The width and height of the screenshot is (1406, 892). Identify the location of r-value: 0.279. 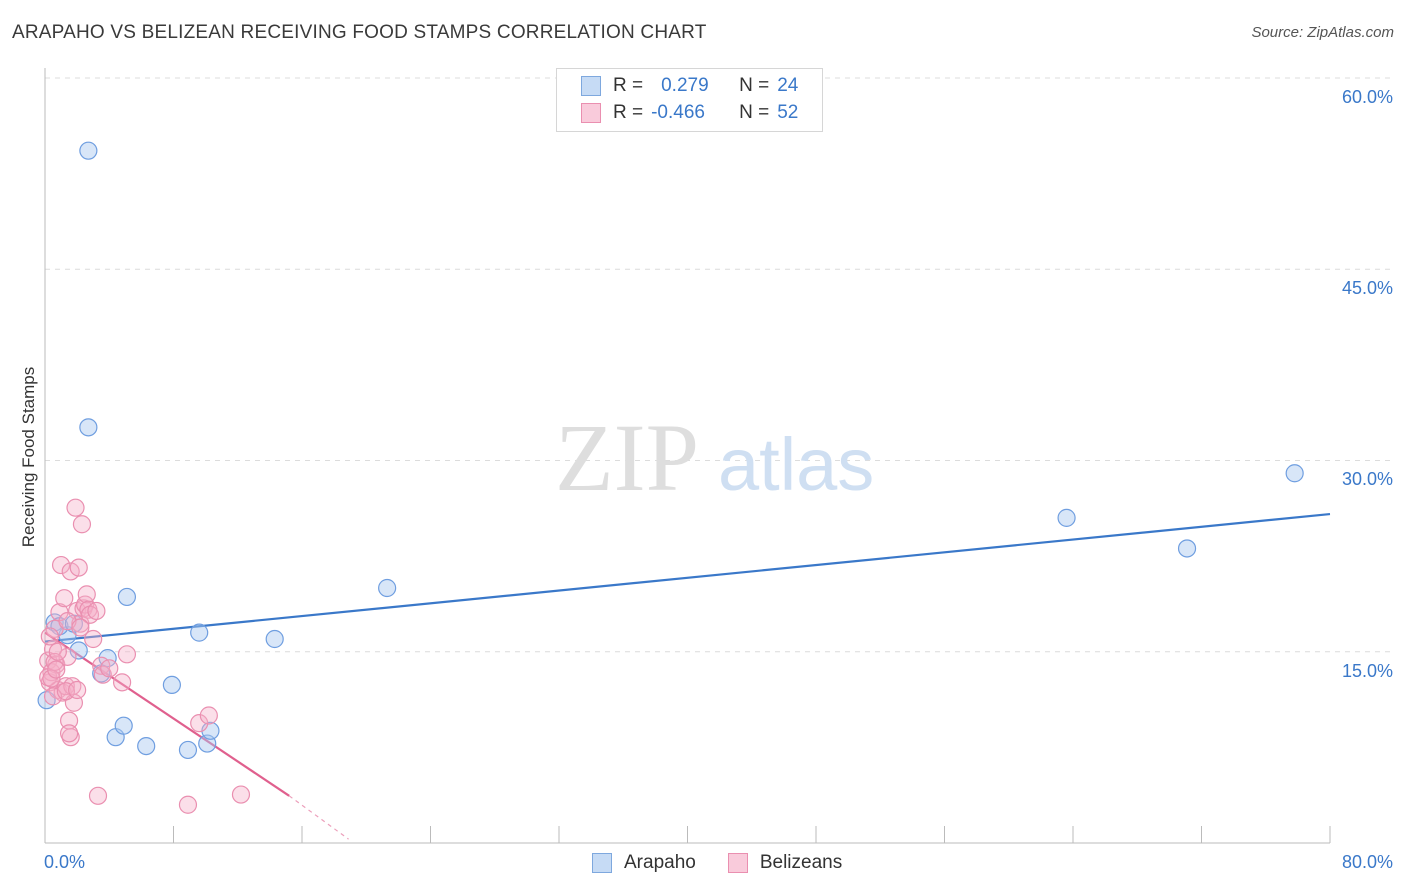
(685, 85).